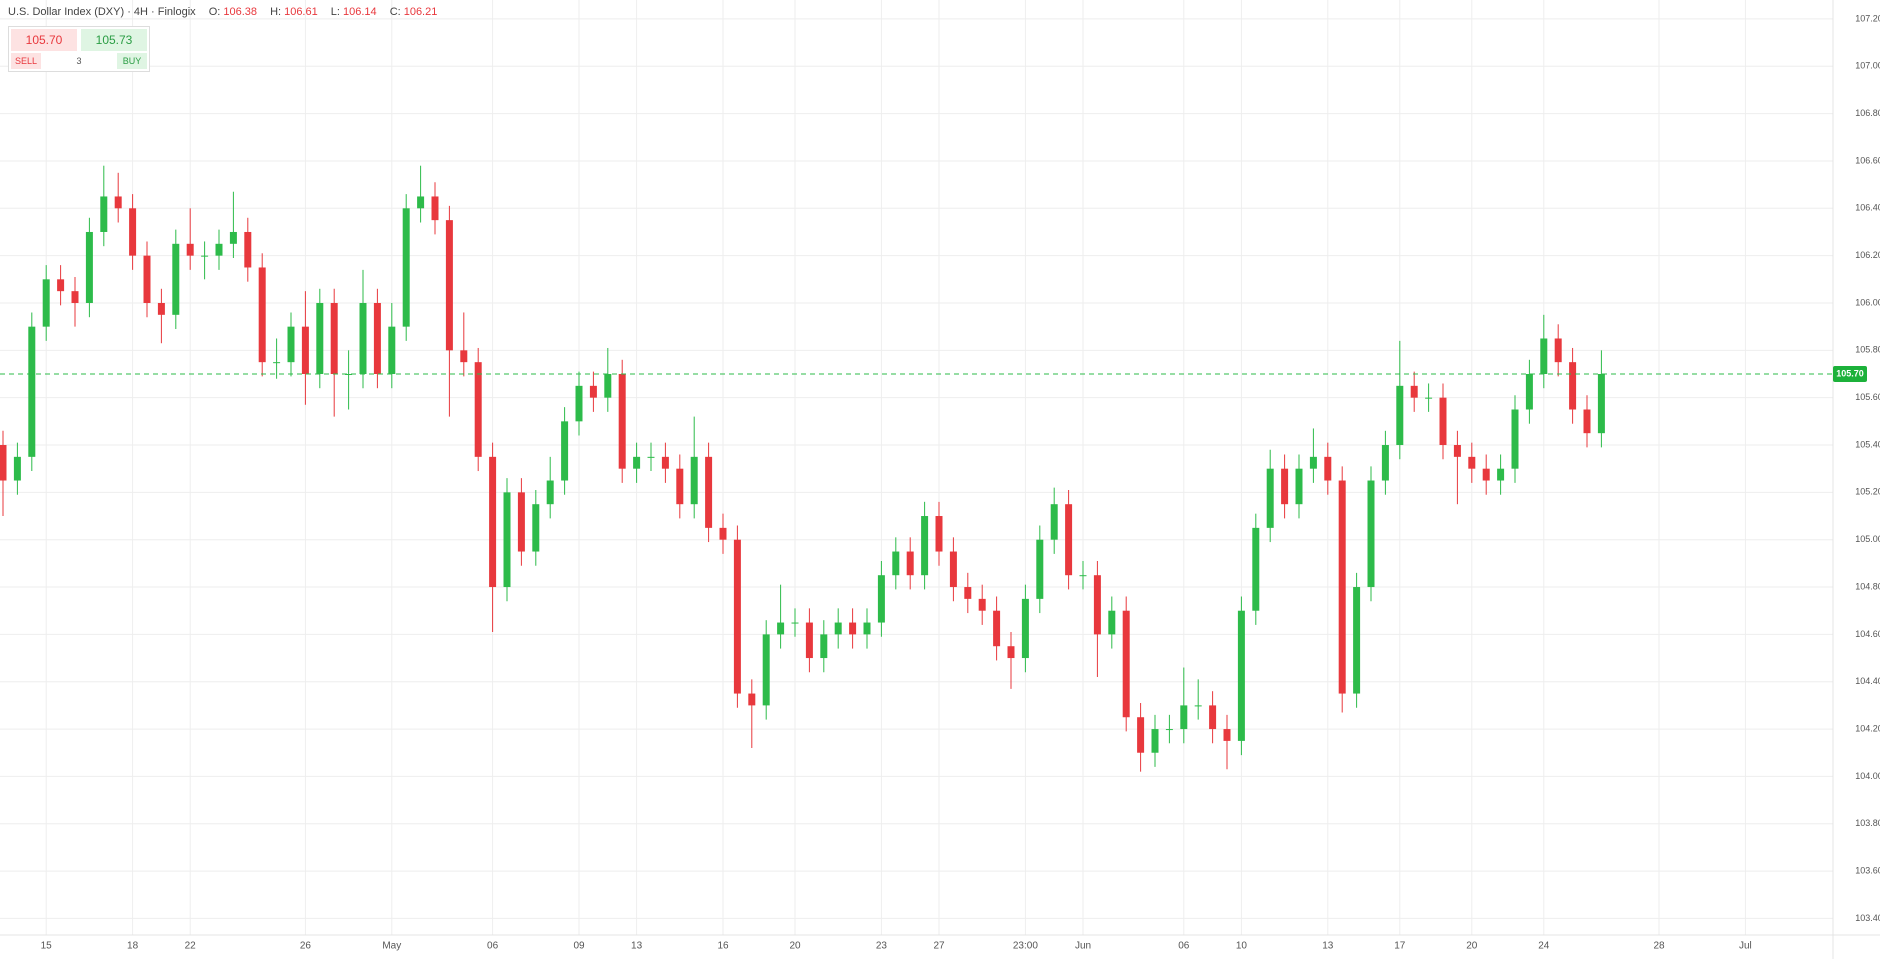 This screenshot has height=959, width=1880. I want to click on quantity: 3, so click(79, 61).